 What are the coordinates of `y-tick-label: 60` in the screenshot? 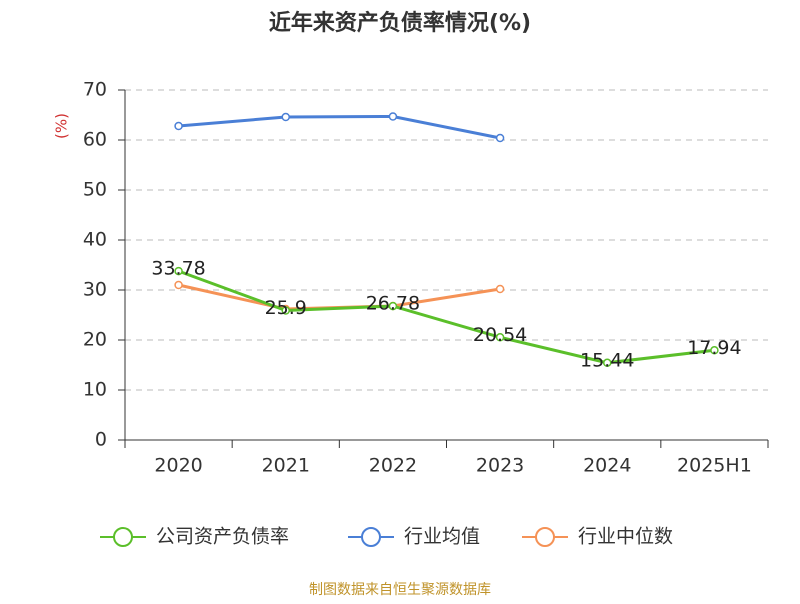 It's located at (95, 140).